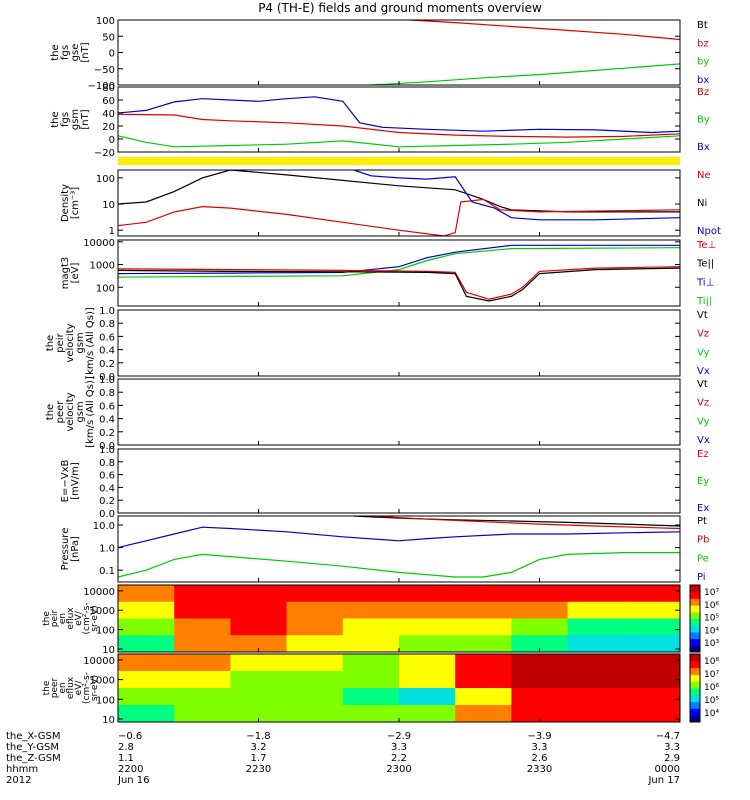 The image size is (750, 800). What do you see at coordinates (706, 245) in the screenshot?
I see `legend-Te⊥: Te⊥` at bounding box center [706, 245].